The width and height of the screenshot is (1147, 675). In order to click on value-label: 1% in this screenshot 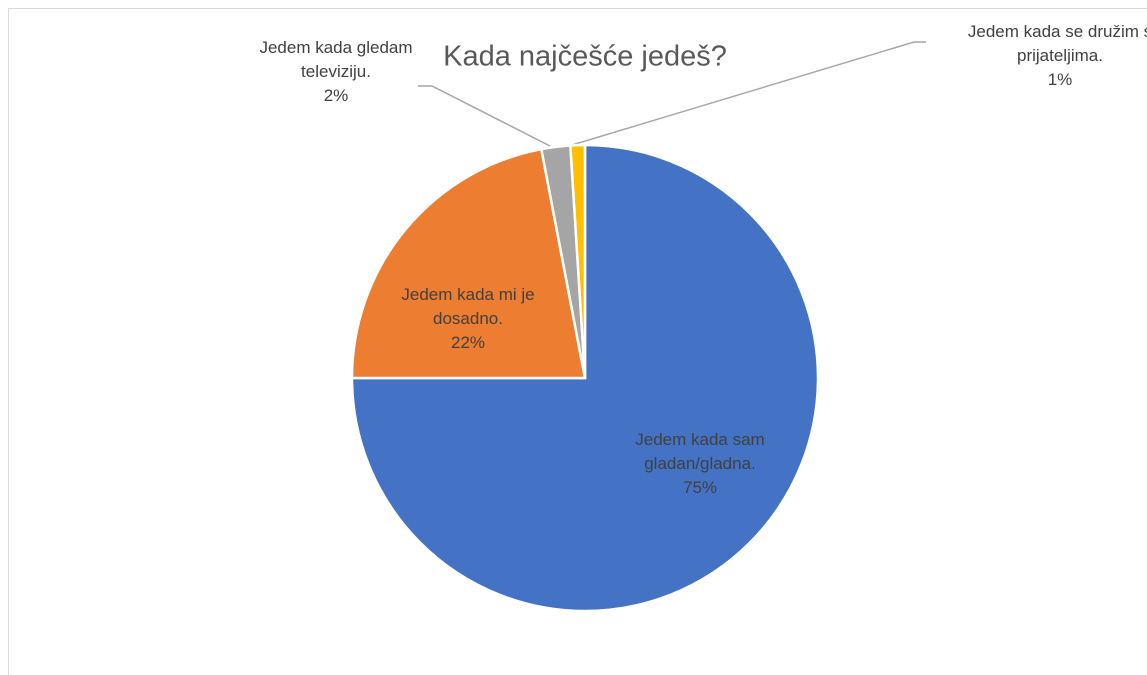, I will do `click(1060, 79)`.